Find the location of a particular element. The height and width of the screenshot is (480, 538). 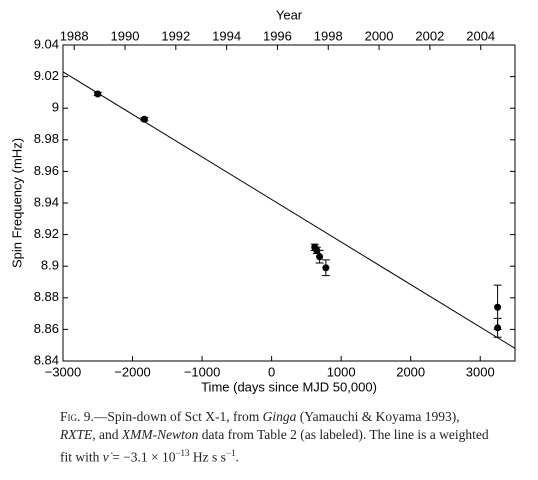

caption-text: XMM-Newton is located at coordinates (160, 434).